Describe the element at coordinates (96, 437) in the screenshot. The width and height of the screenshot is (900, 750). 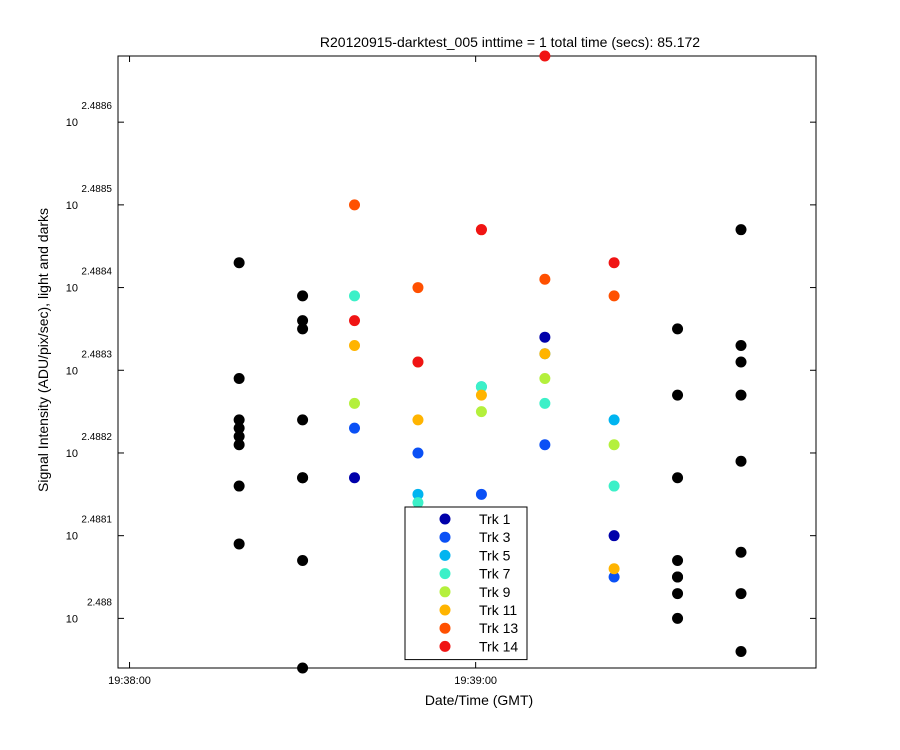
I see `y-tick-label-exponent: 2.4882` at that location.